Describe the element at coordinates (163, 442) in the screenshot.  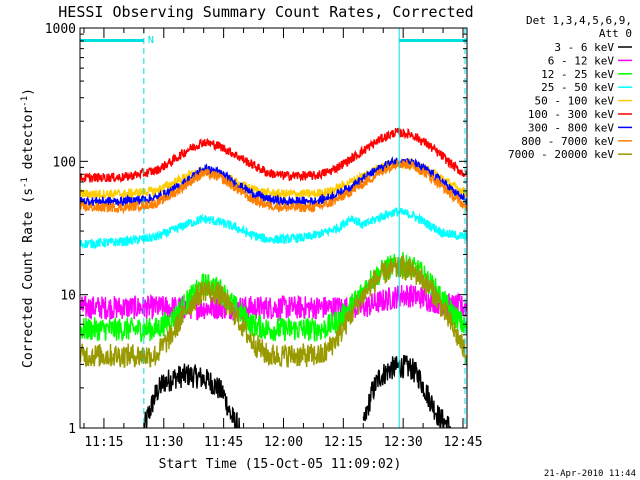
I see `x-tick-label: 11:30` at that location.